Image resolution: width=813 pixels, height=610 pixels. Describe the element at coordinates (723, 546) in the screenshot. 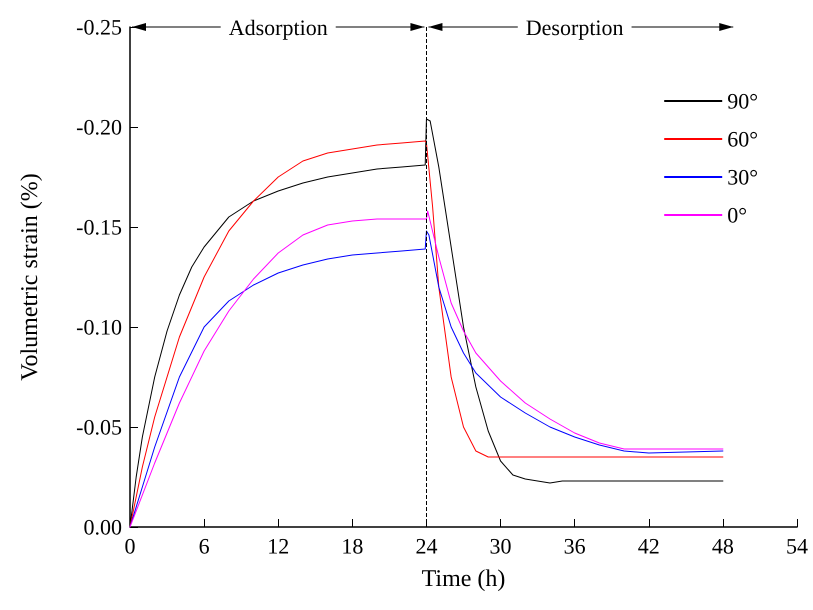

I see `x-tick-label: 48` at that location.